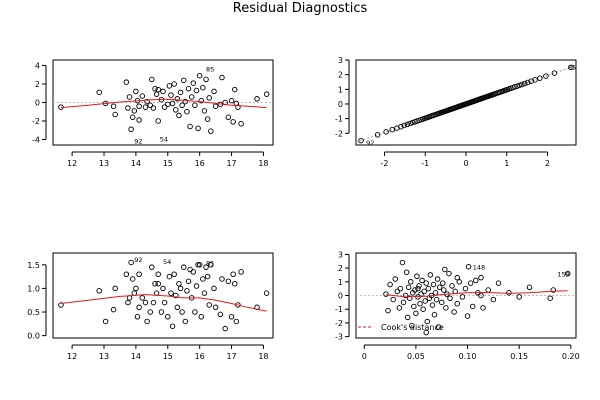 The image size is (600, 400). What do you see at coordinates (104, 163) in the screenshot?
I see `x-tick-label: 13` at bounding box center [104, 163].